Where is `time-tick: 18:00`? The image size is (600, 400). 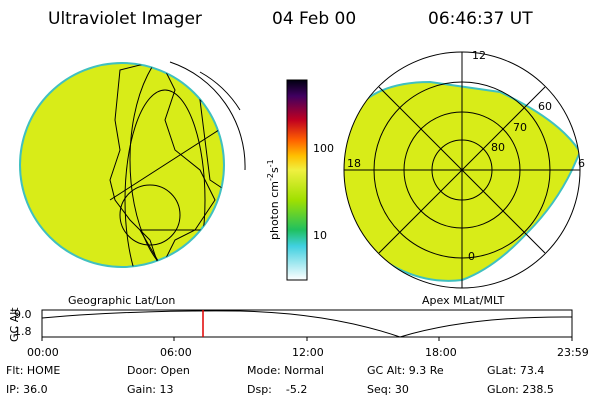
time-tick: 18:00 is located at coordinates (441, 352).